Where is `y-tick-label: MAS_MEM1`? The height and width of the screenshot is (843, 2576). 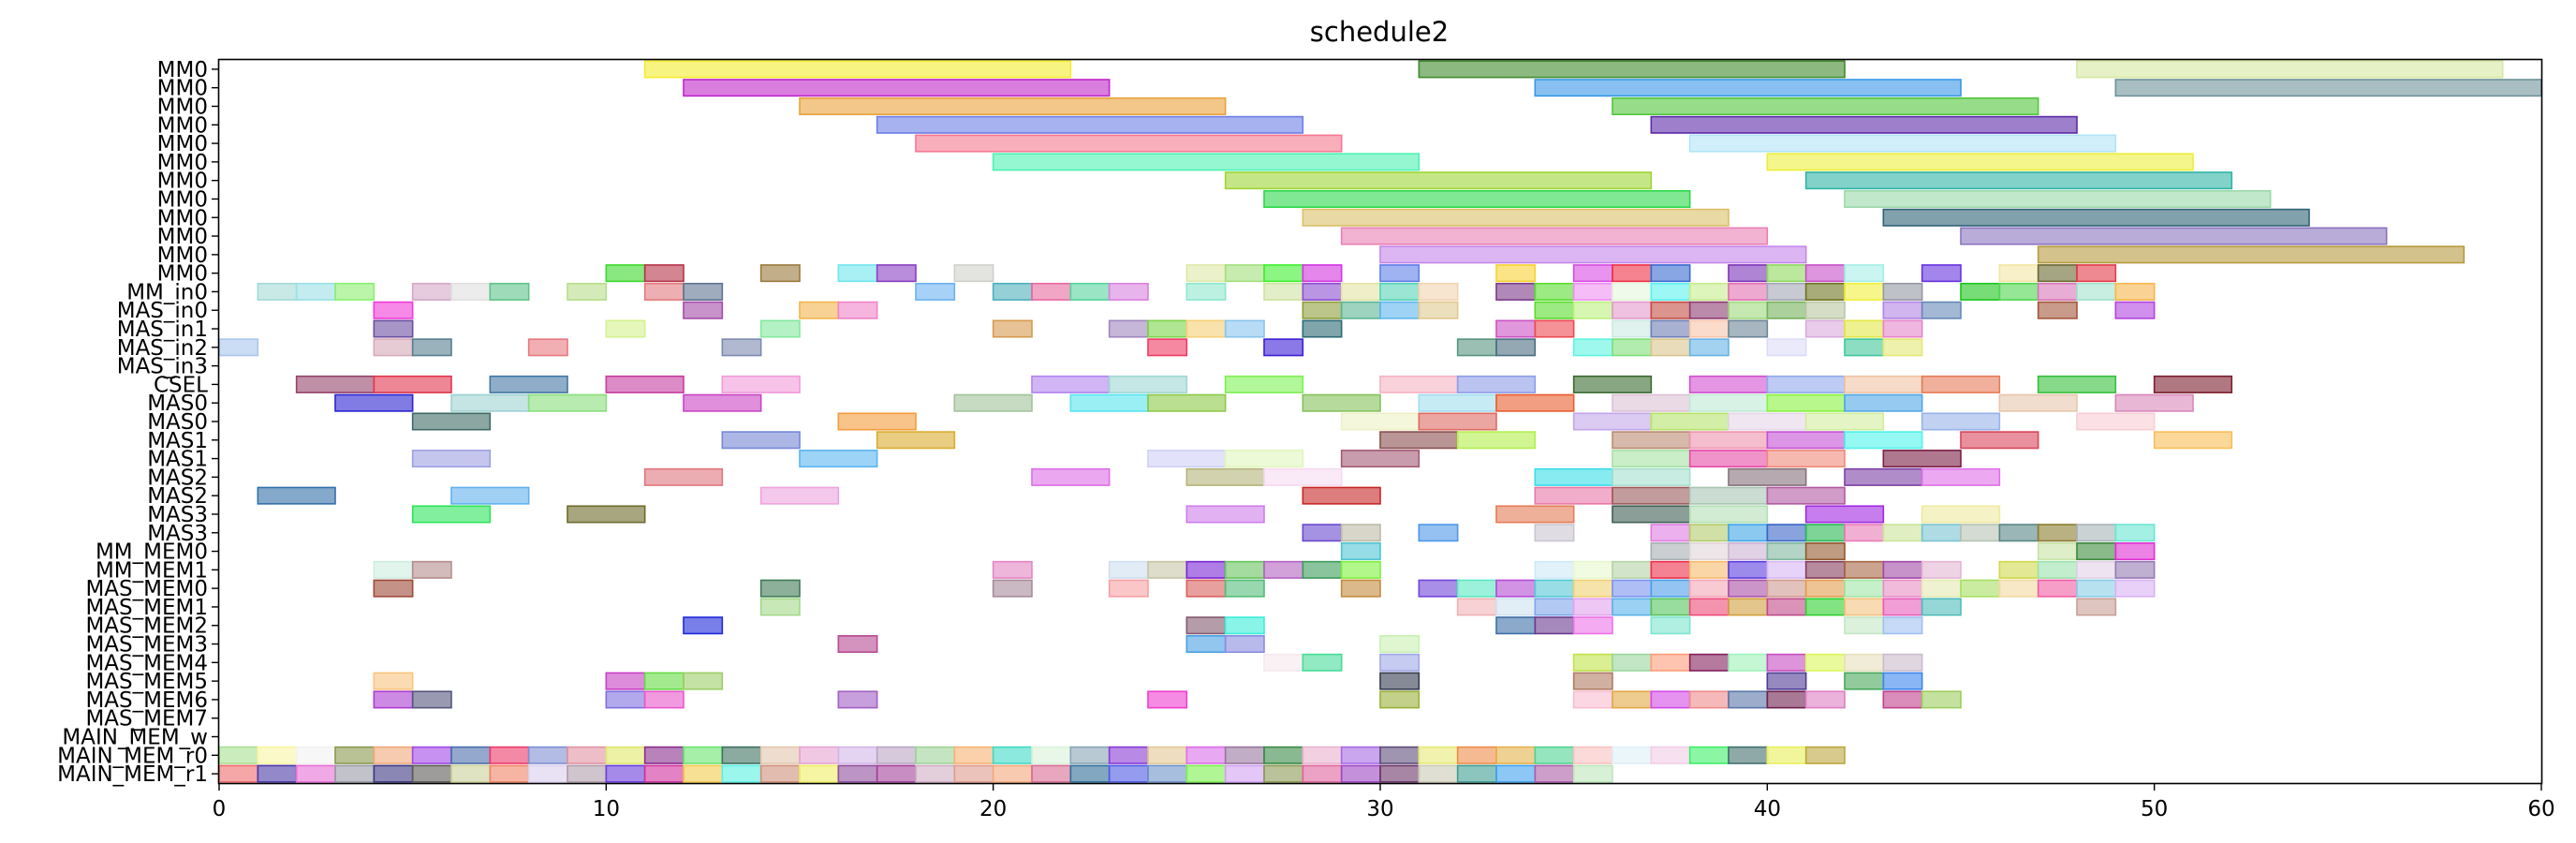
y-tick-label: MAS_MEM1 is located at coordinates (146, 608).